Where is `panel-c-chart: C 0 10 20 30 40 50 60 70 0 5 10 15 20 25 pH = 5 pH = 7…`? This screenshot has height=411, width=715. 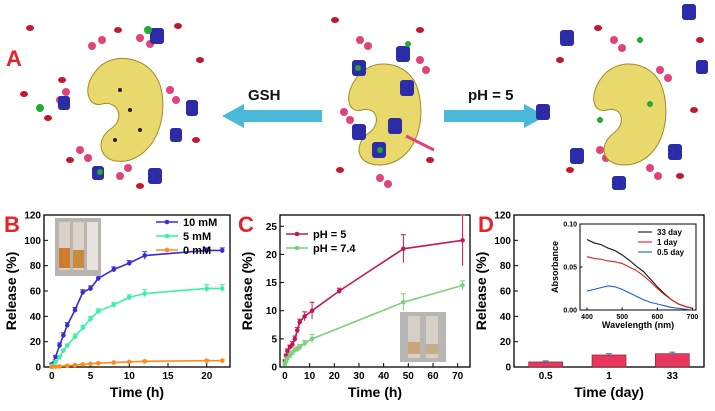
panel-c-chart: C 0 10 20 30 40 50 60 70 0 5 10 15 20 25 pH = 5 pH = 7… is located at coordinates (354, 306).